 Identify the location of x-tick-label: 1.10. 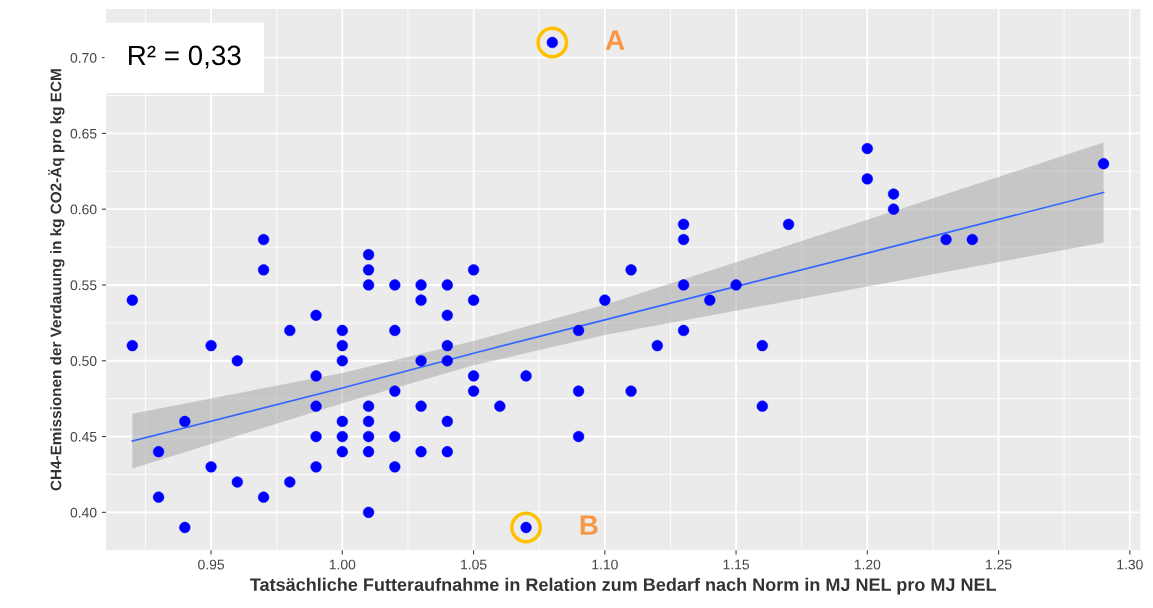
(605, 564).